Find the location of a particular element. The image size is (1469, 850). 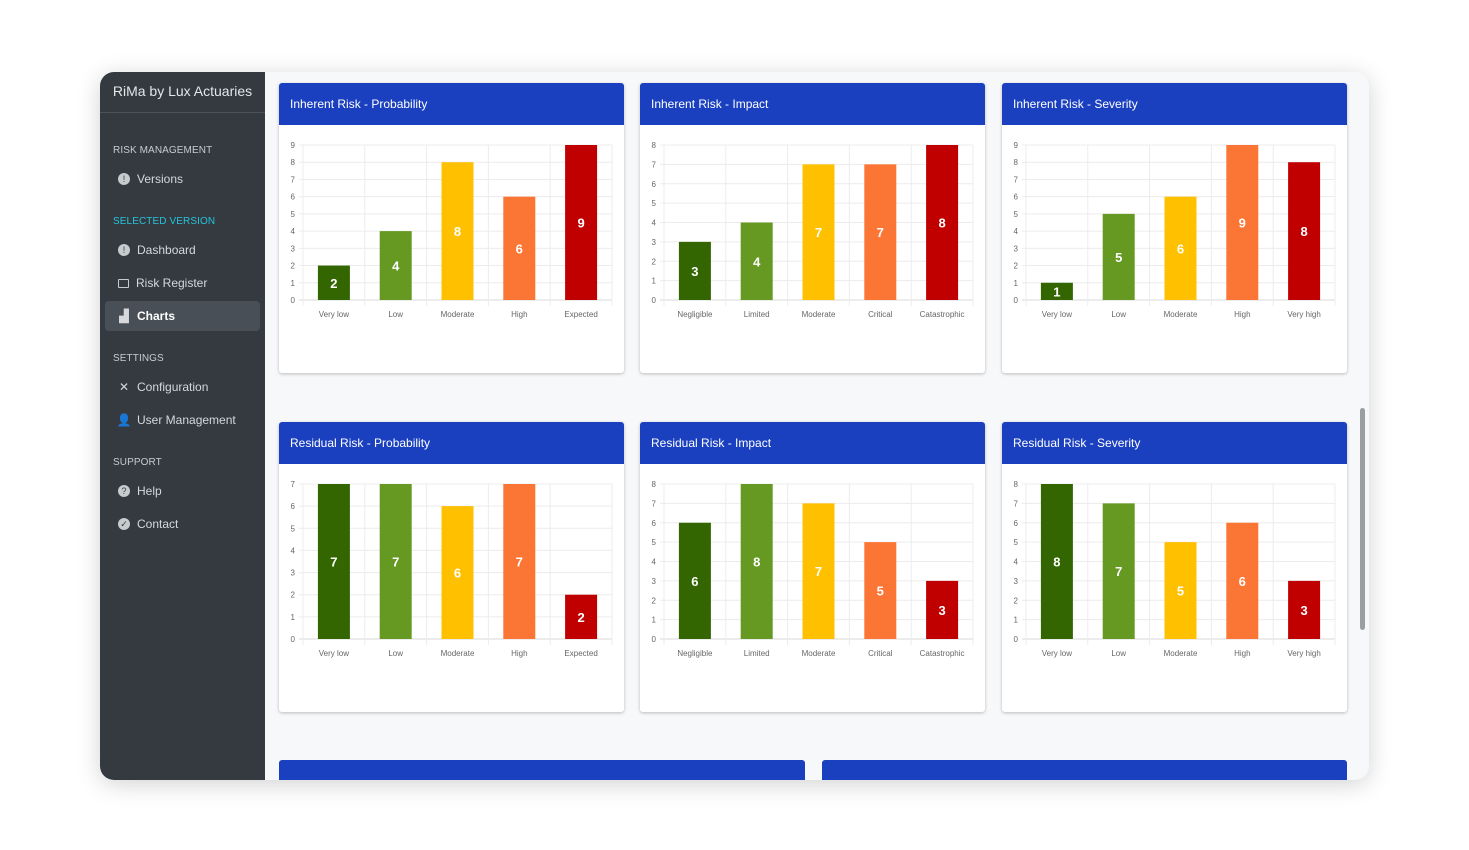

sidebar-item-configuration: ✕ Configuration is located at coordinates (182, 387).